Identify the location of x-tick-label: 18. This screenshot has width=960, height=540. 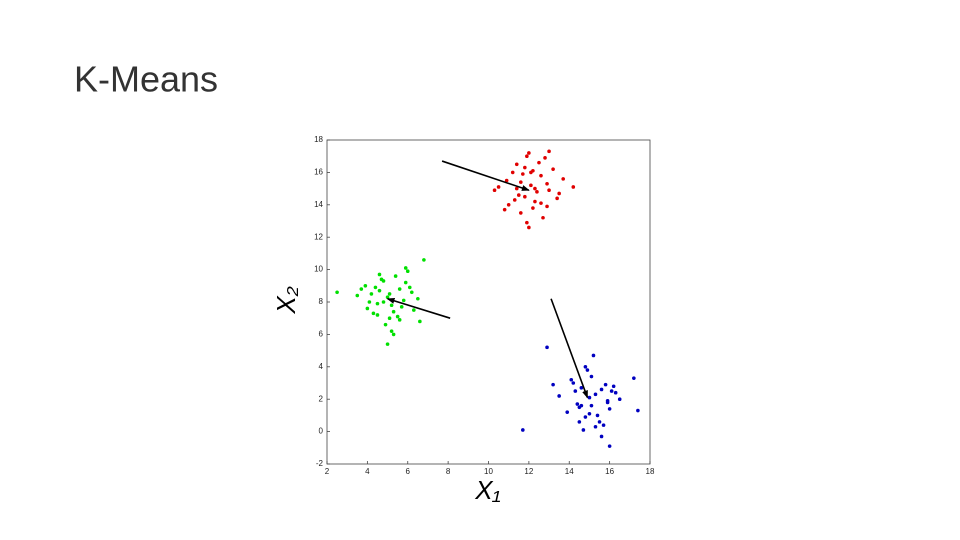
(650, 471).